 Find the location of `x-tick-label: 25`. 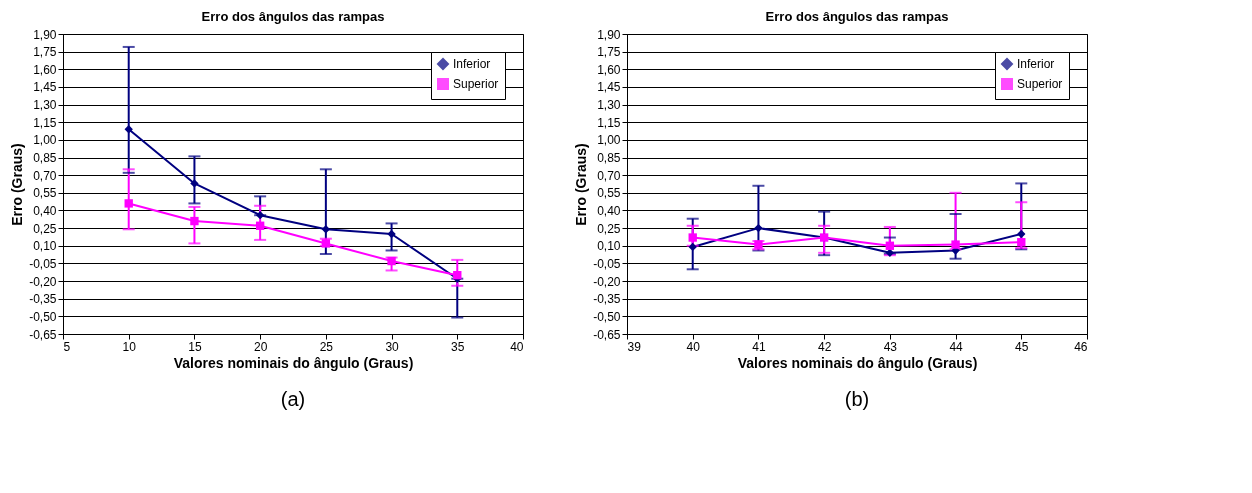

x-tick-label: 25 is located at coordinates (326, 346).